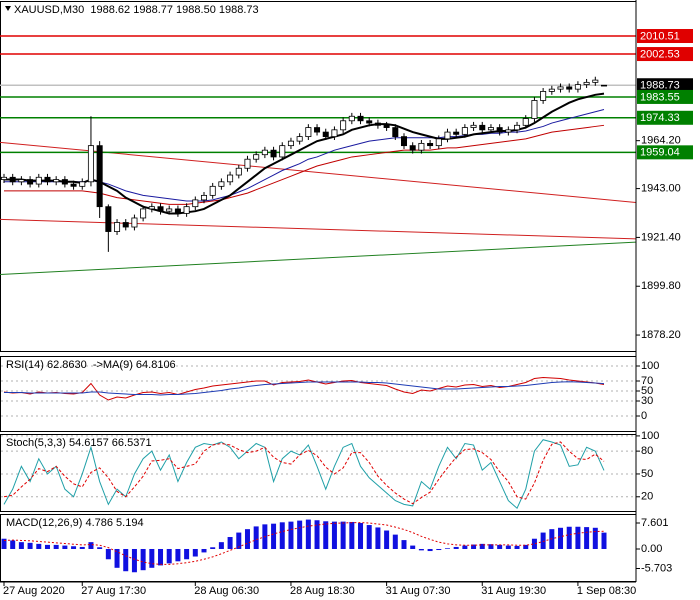  I want to click on level-label: 1974.33, so click(660, 118).